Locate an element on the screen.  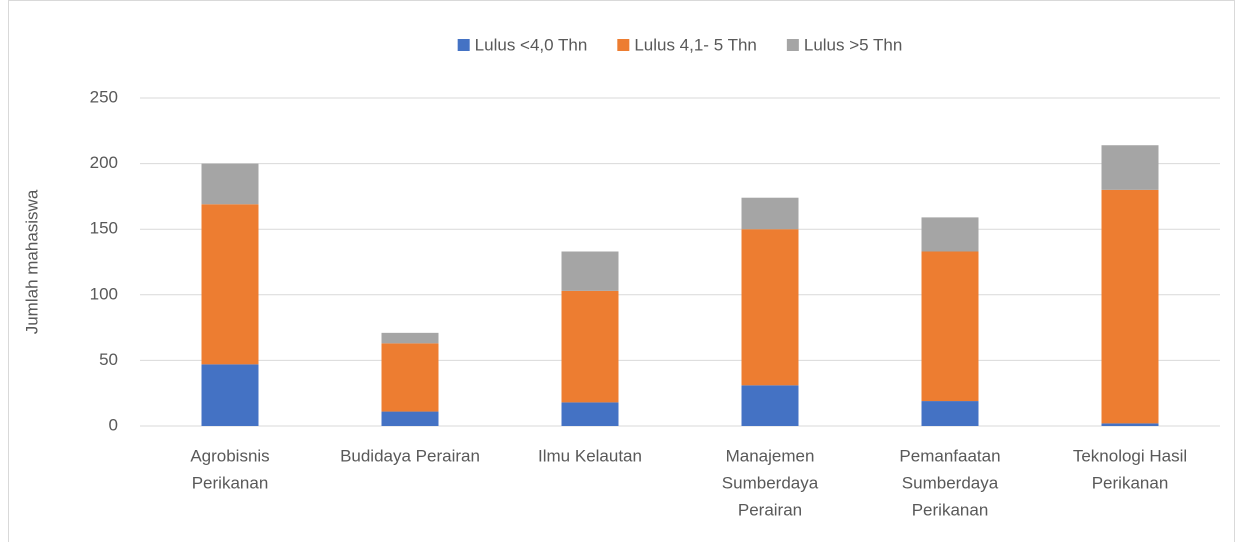
x-tick-label: Pemanfaatan is located at coordinates (949, 455).